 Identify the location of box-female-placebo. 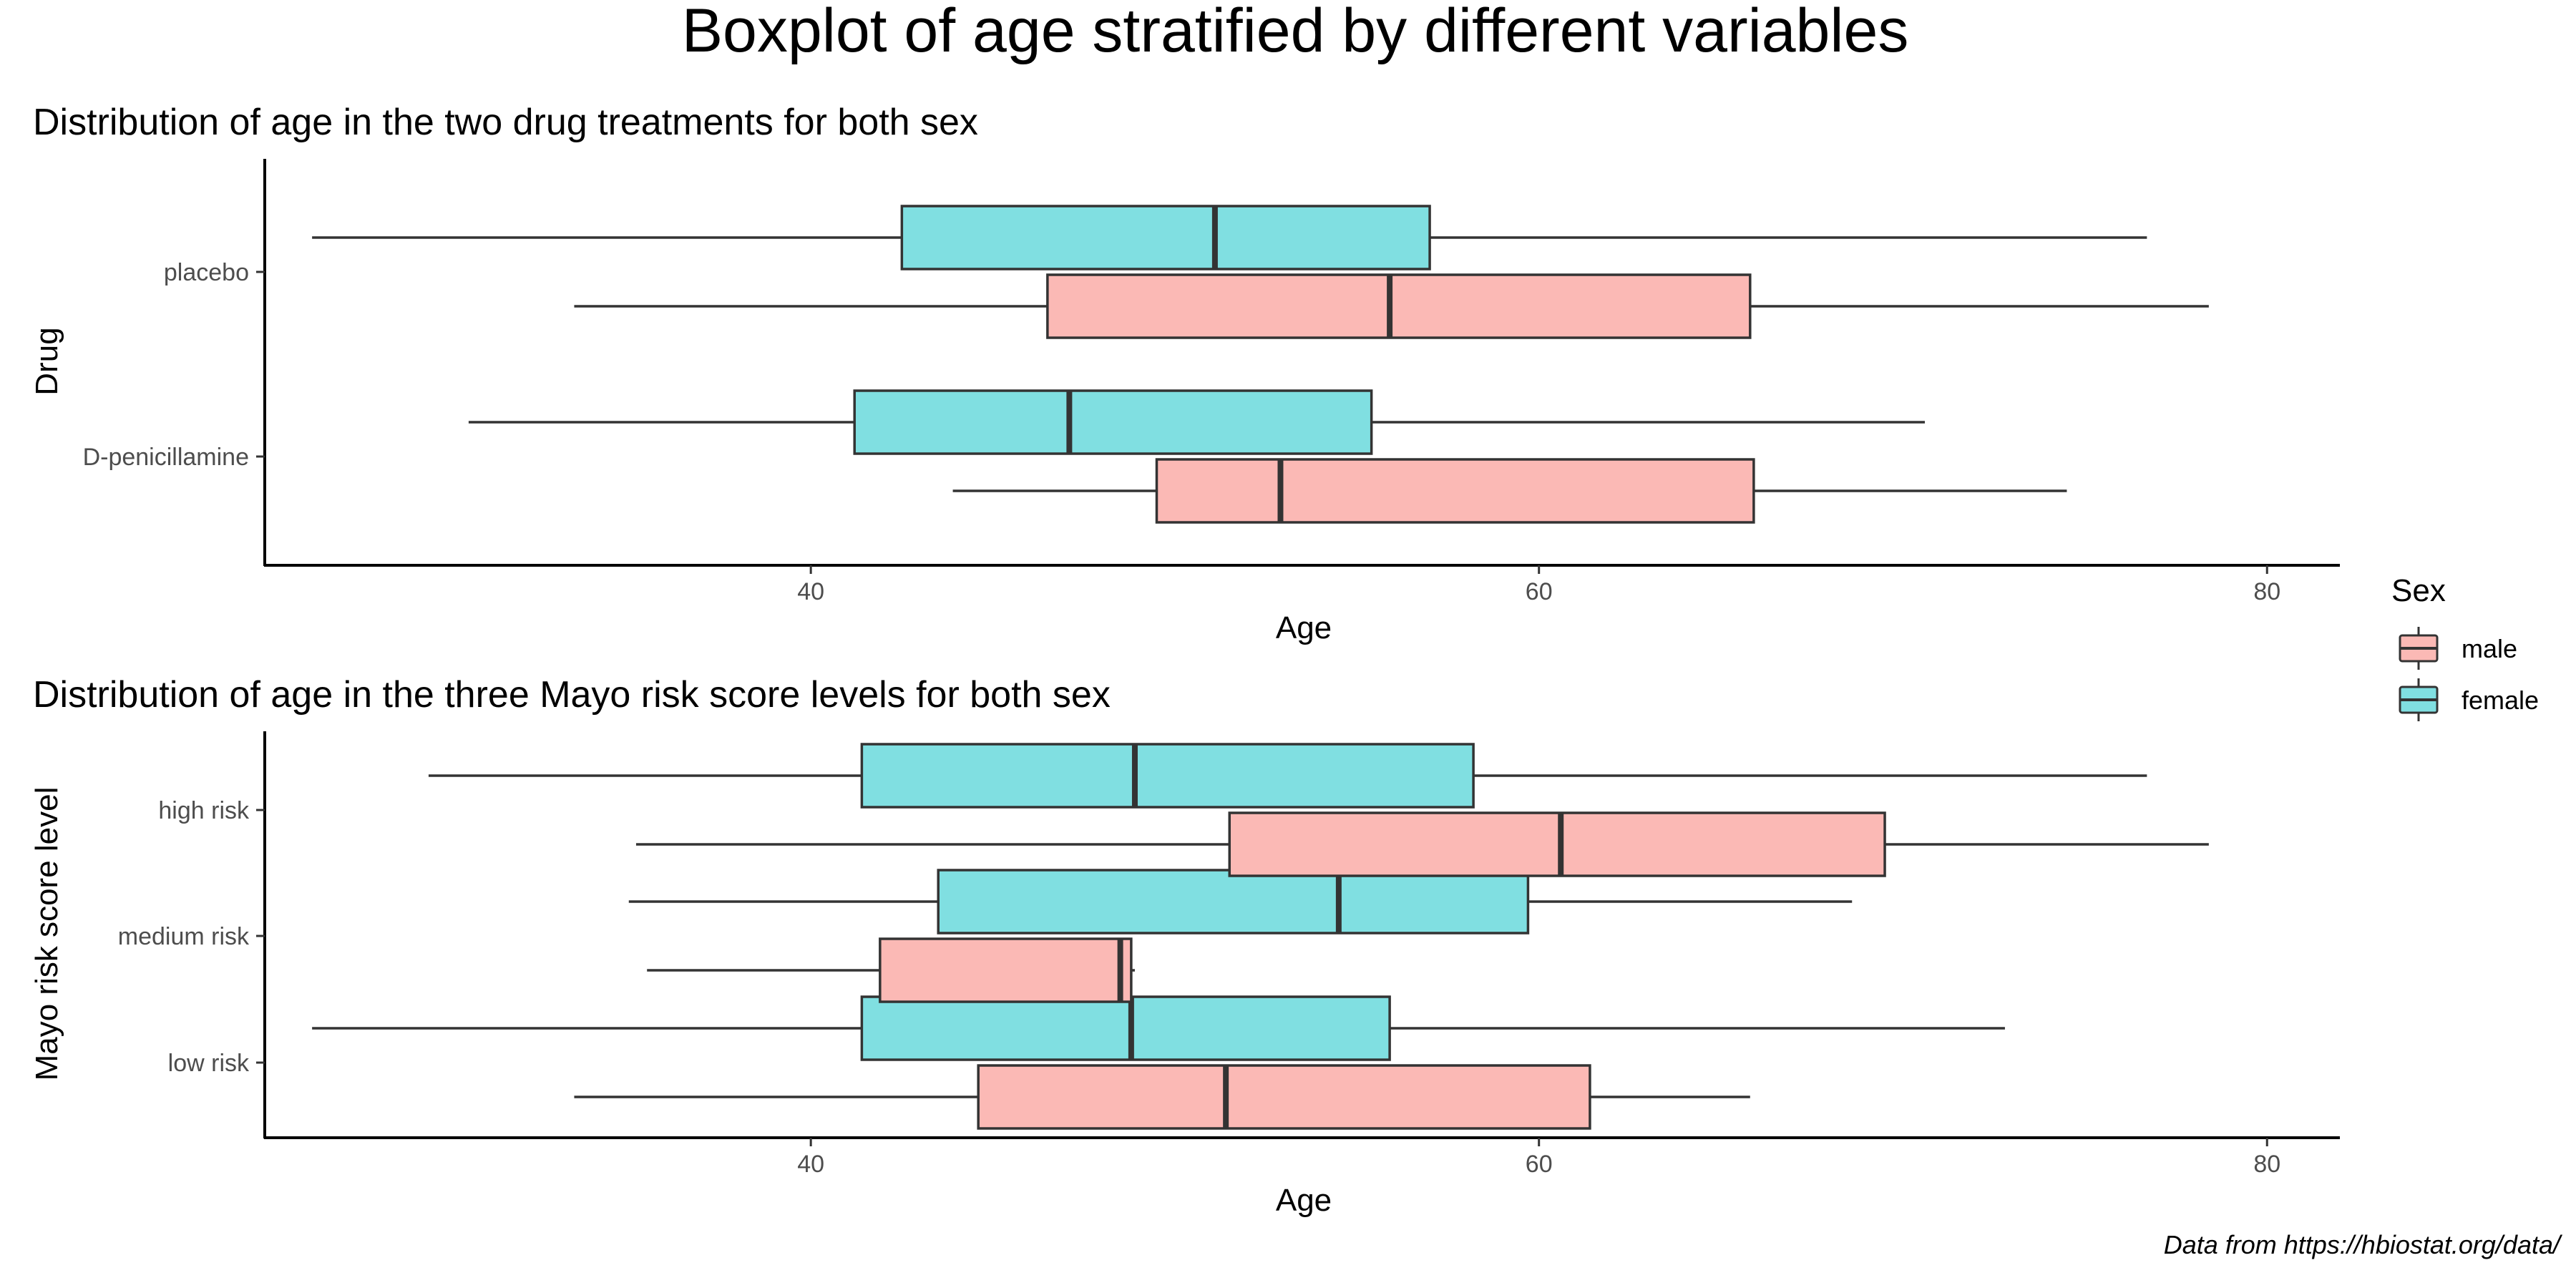
(1229, 237).